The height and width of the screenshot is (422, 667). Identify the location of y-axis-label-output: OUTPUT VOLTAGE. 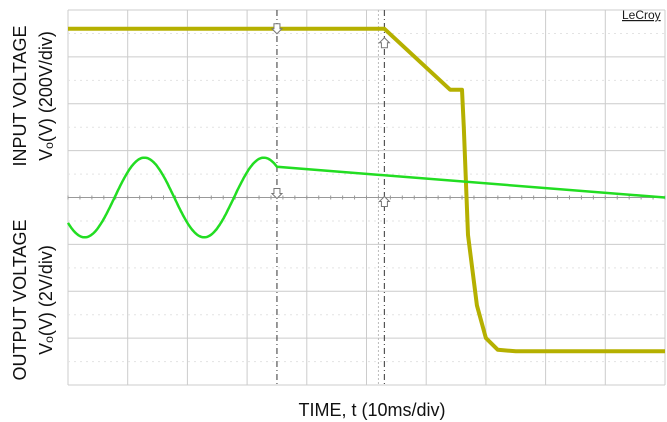
(20, 299).